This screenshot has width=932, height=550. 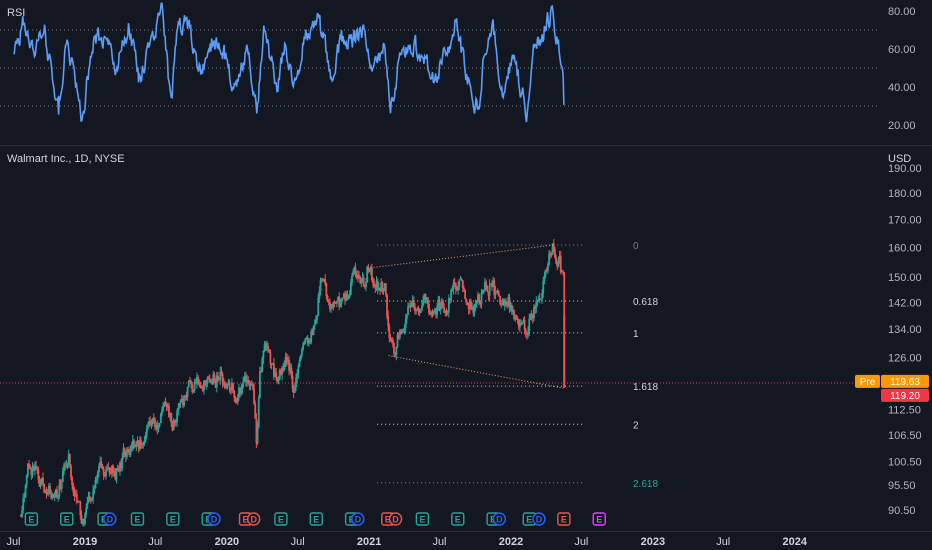 I want to click on time-tick-label: 2022, so click(x=511, y=542).